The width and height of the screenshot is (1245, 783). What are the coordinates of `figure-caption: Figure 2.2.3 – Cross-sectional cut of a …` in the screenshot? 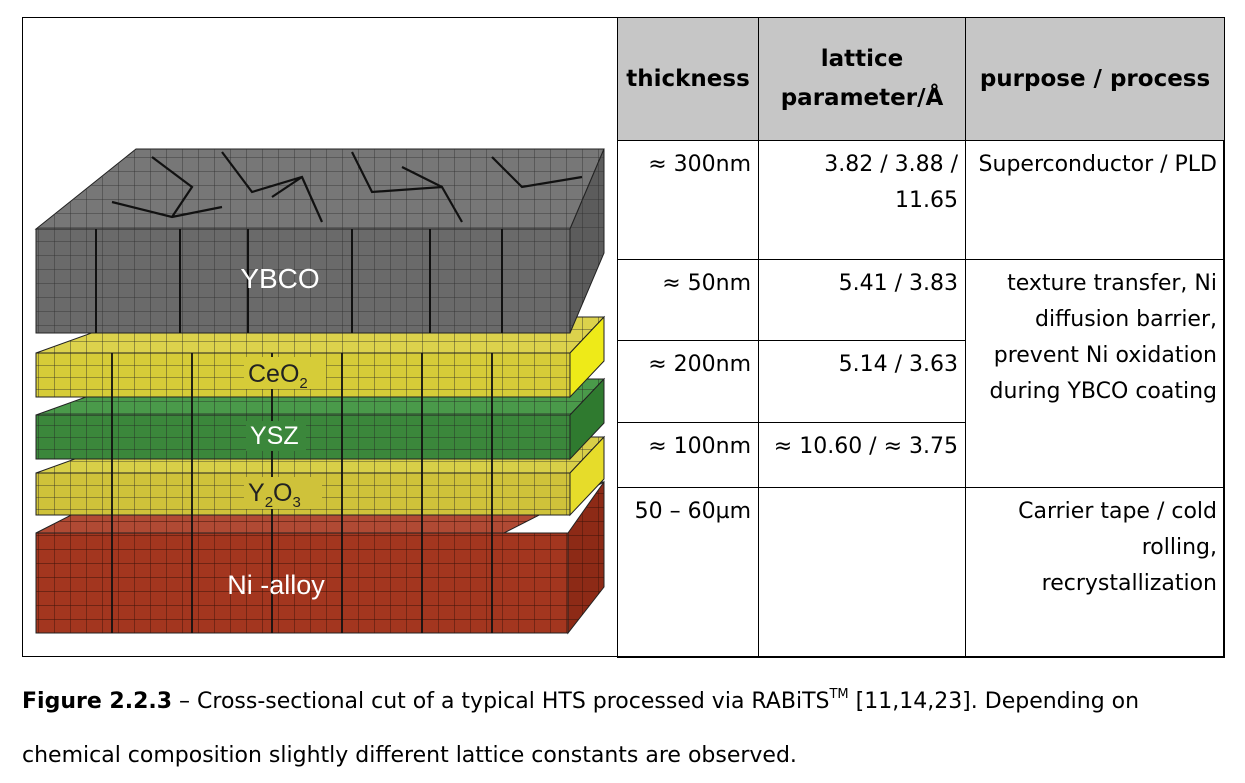 It's located at (627, 725).